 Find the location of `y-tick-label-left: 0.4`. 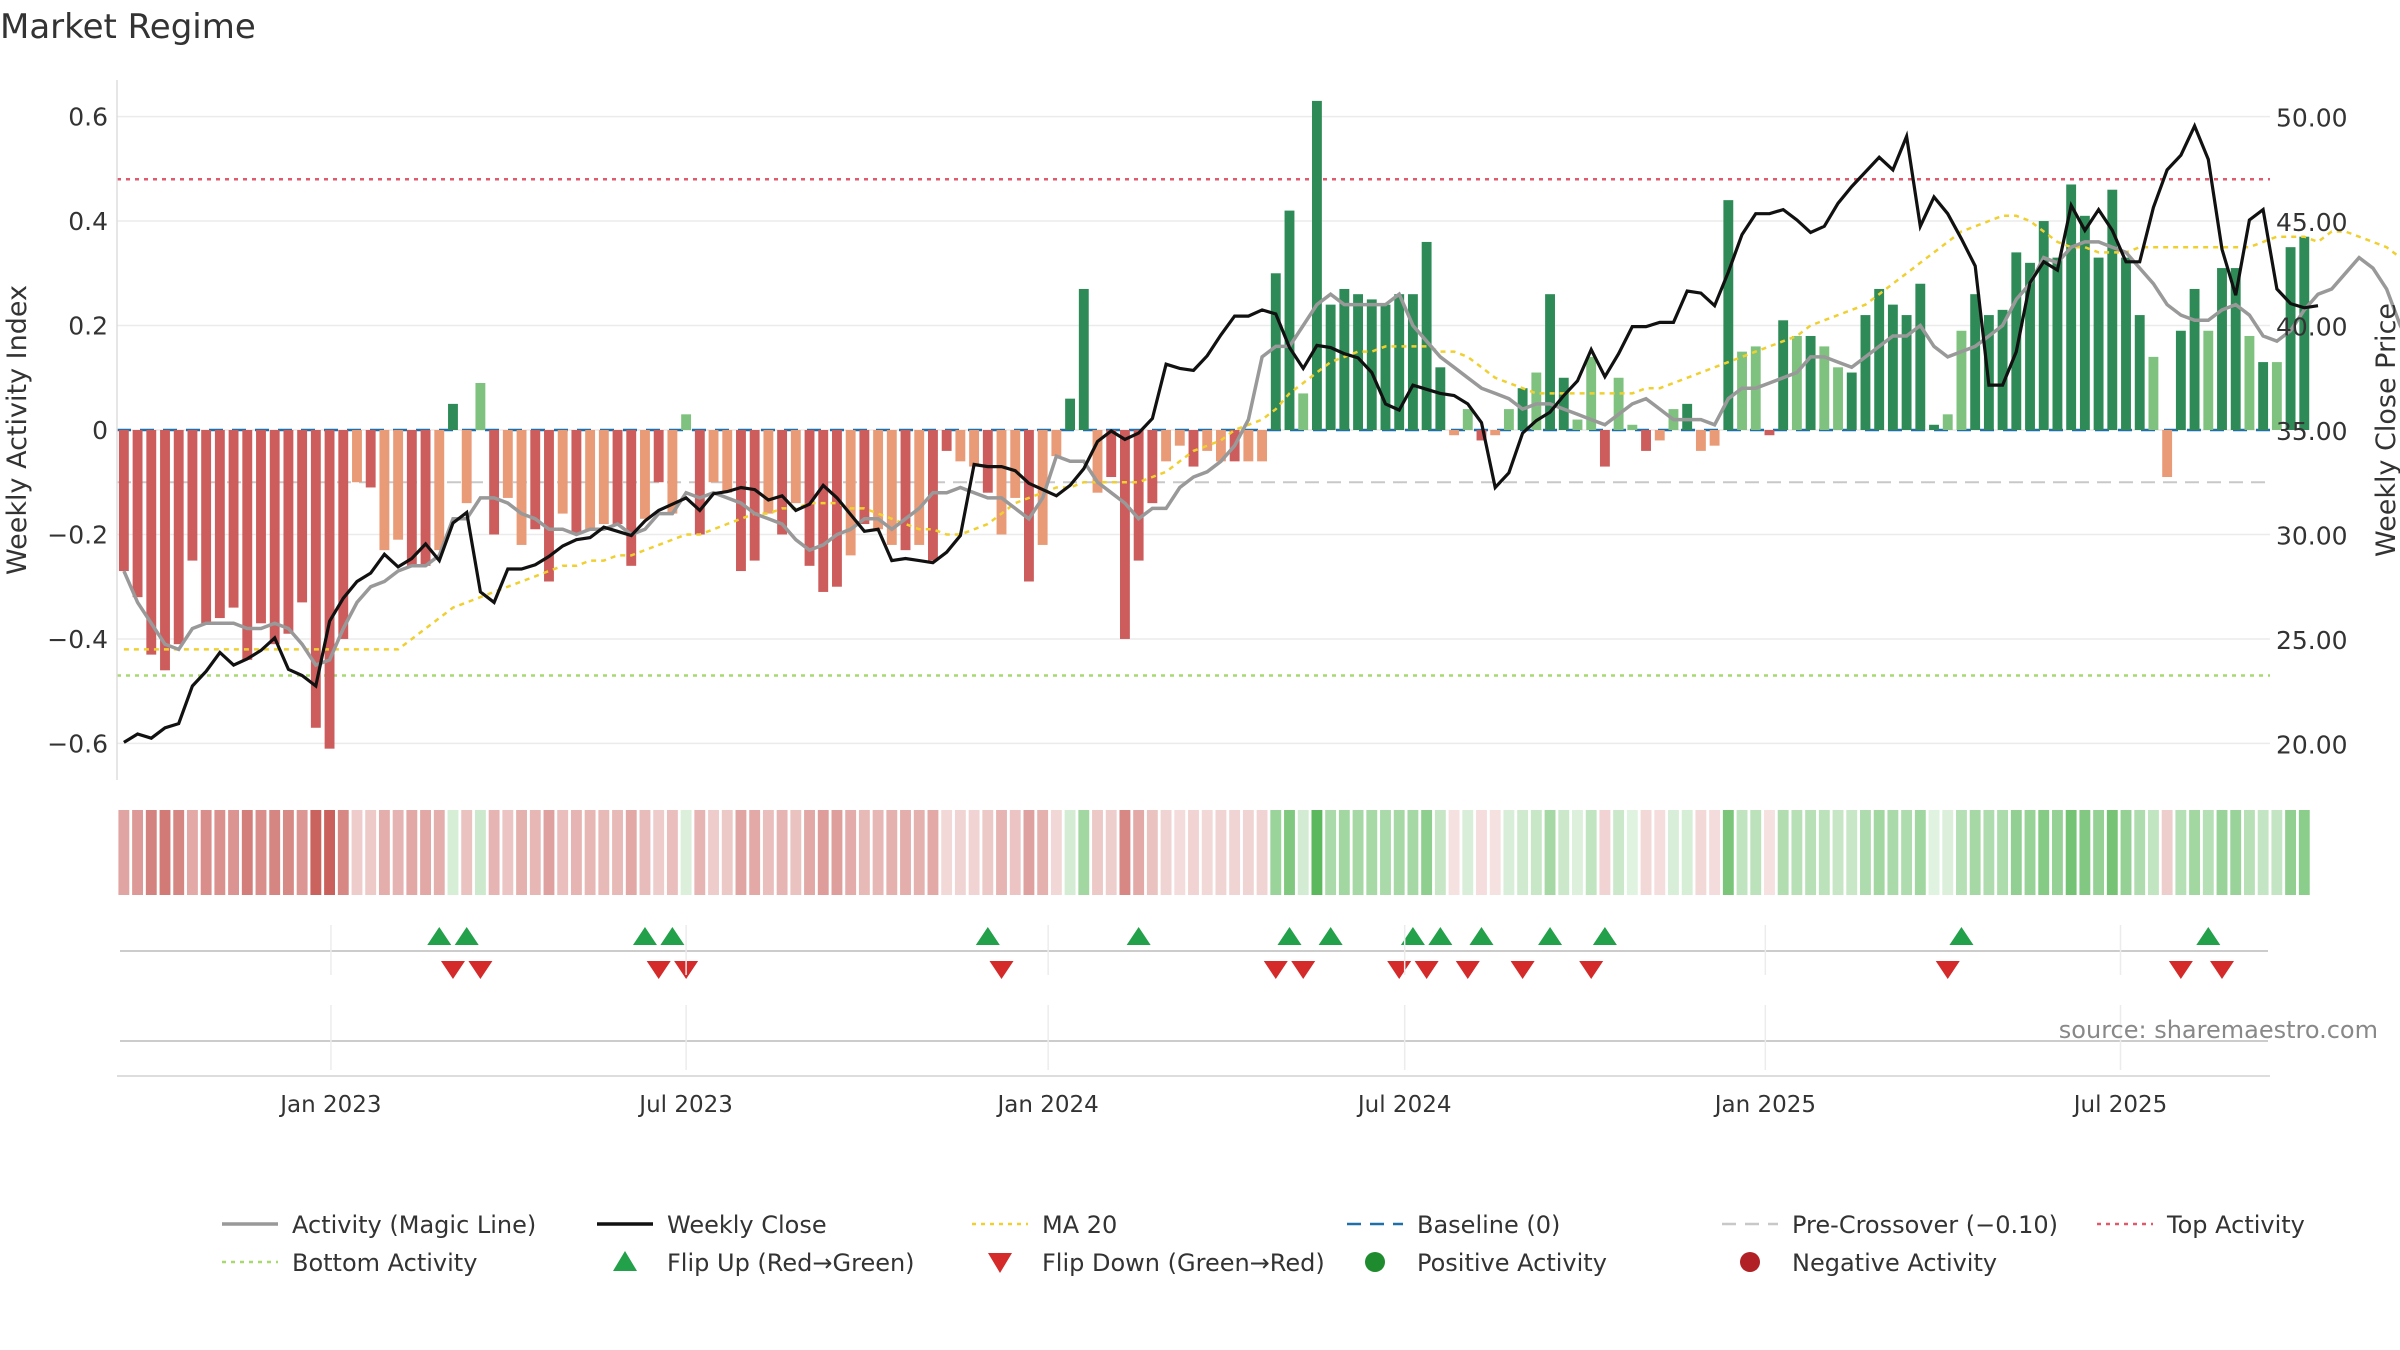

y-tick-label-left: 0.4 is located at coordinates (88, 221).